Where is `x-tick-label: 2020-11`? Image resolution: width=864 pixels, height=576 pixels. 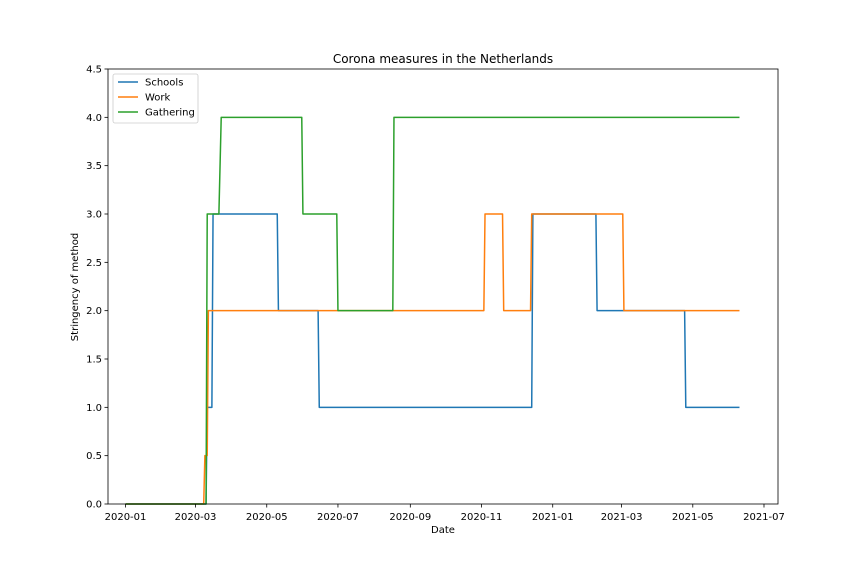
x-tick-label: 2020-11 is located at coordinates (482, 517).